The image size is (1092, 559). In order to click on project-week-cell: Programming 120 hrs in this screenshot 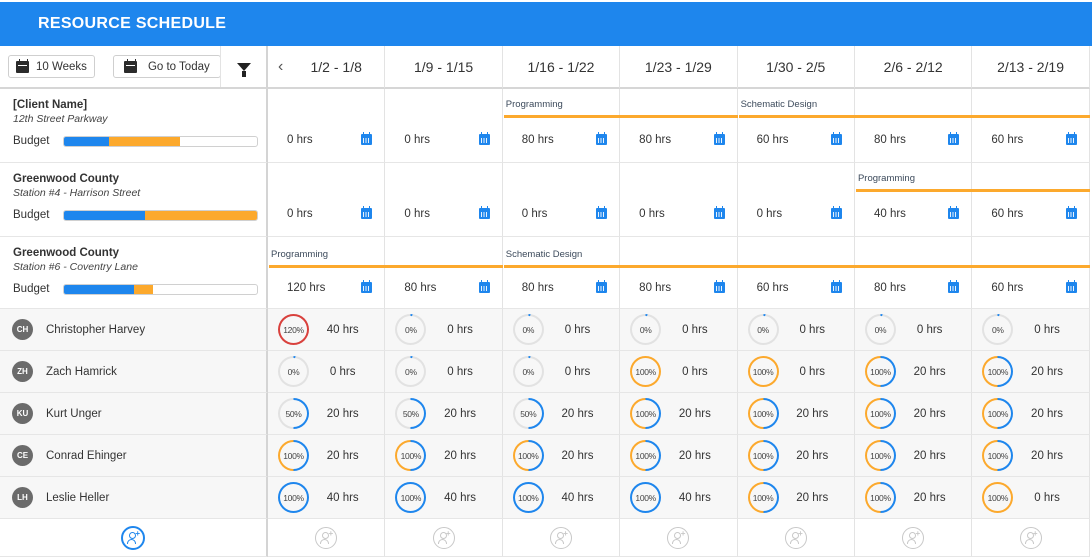, I will do `click(327, 273)`.